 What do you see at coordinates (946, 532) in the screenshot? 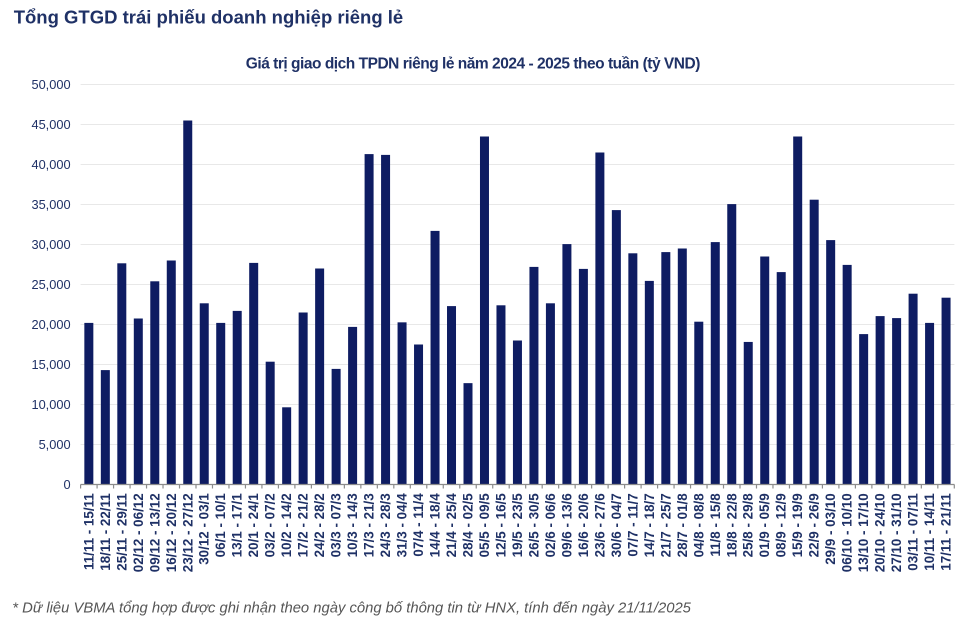
I see `svg-text: 17/11 - 21/11` at bounding box center [946, 532].